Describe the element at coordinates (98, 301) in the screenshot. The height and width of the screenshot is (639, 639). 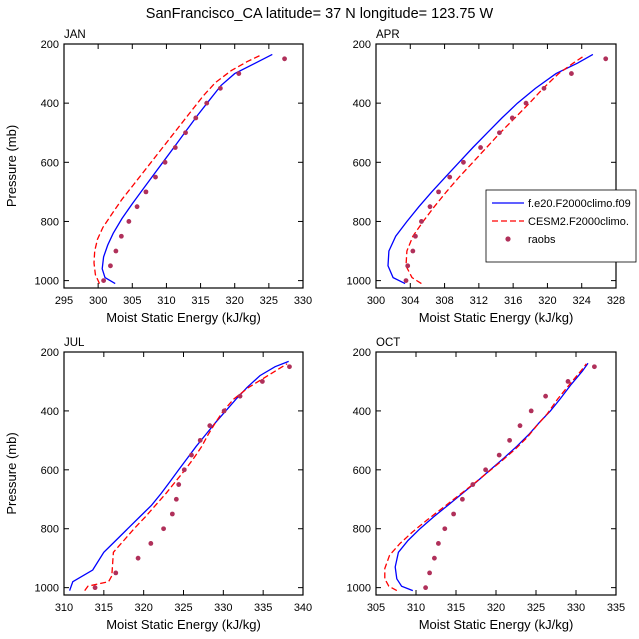
I see `x-tick-label: 300` at that location.